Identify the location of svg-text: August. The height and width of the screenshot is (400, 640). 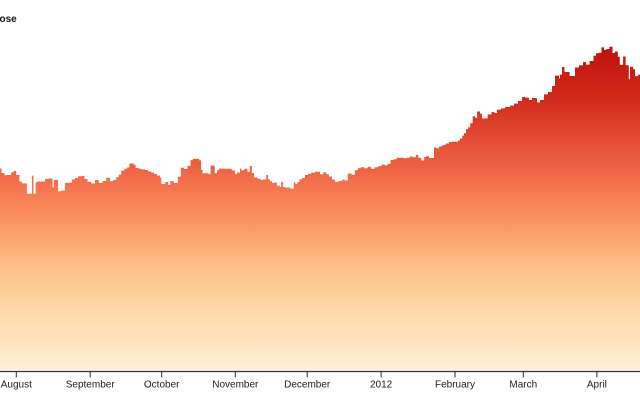
(16, 384).